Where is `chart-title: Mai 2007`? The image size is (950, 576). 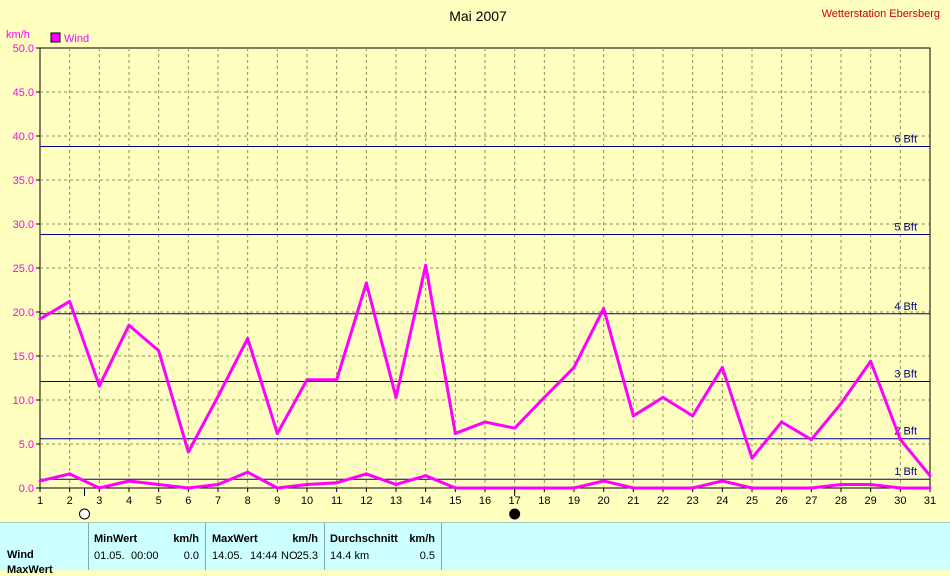
chart-title: Mai 2007 is located at coordinates (478, 16).